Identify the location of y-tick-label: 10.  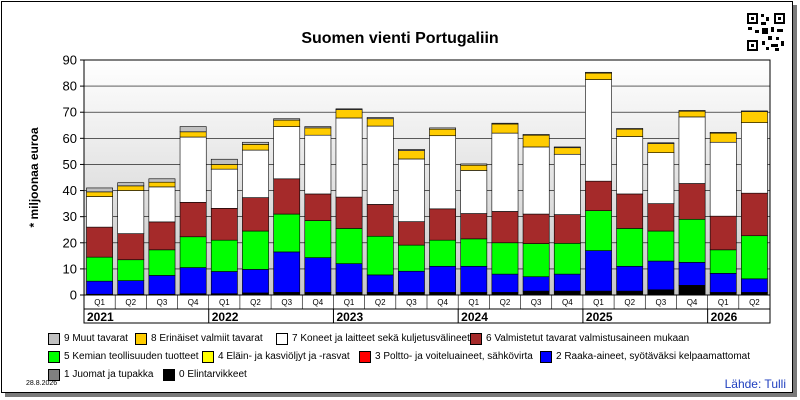
(70, 268).